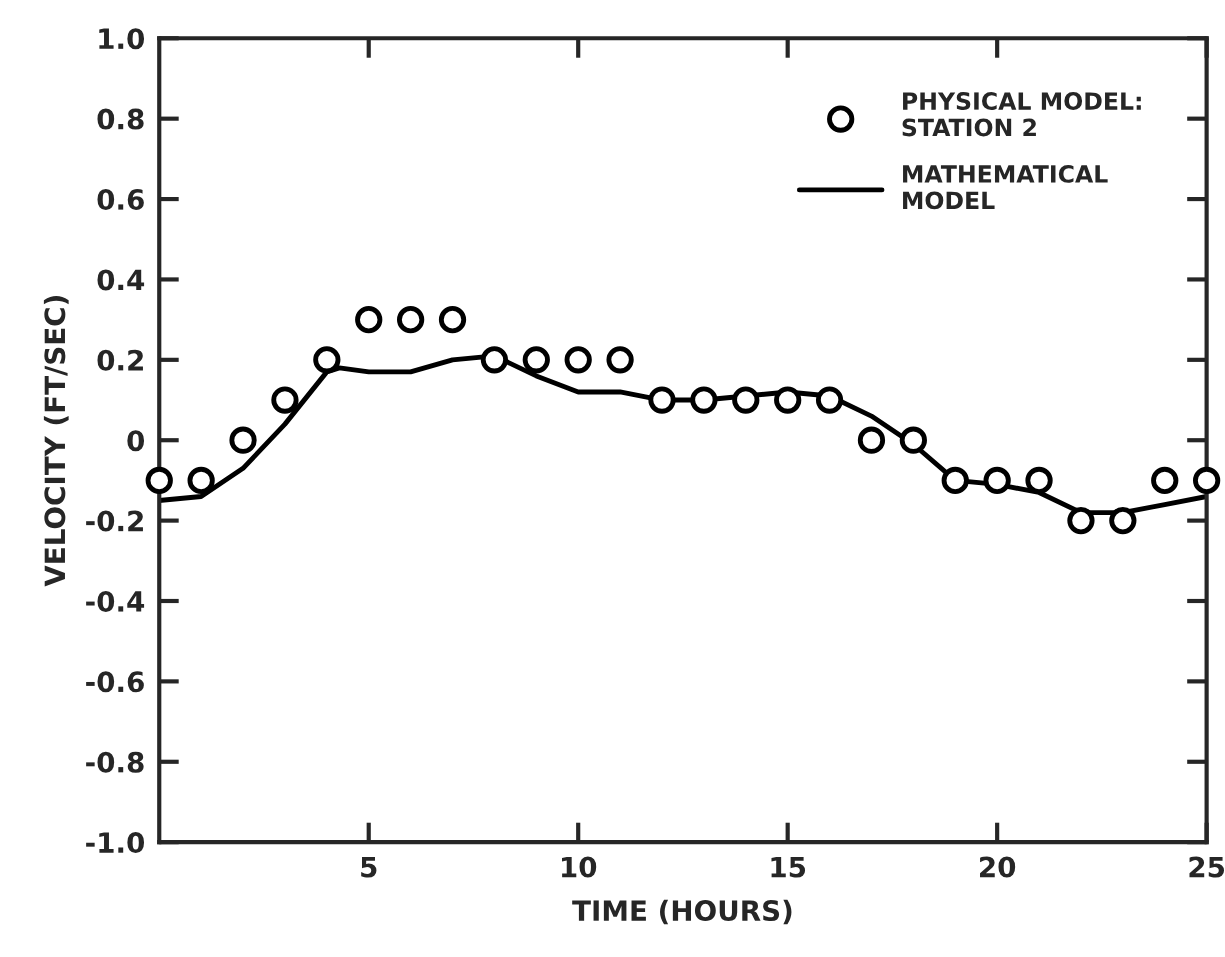  Describe the element at coordinates (115, 601) in the screenshot. I see `y-tick-label: -0.4` at that location.